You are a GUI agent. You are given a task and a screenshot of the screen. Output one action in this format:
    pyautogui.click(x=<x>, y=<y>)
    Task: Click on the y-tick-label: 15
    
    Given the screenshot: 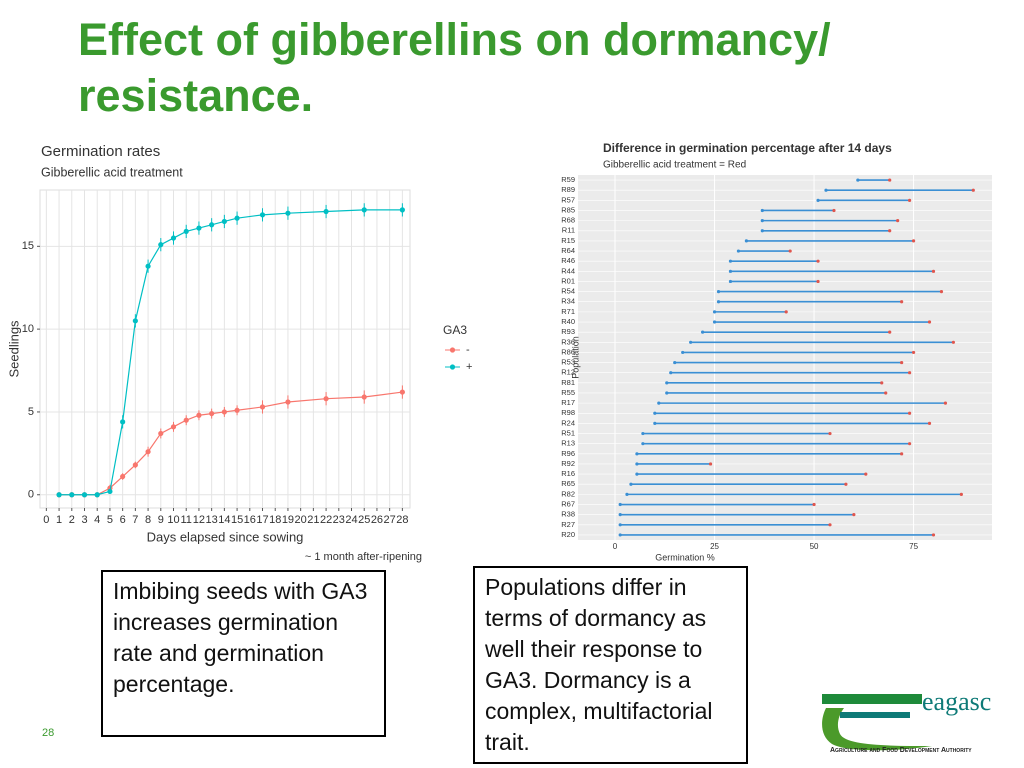 What is the action you would take?
    pyautogui.click(x=28, y=246)
    